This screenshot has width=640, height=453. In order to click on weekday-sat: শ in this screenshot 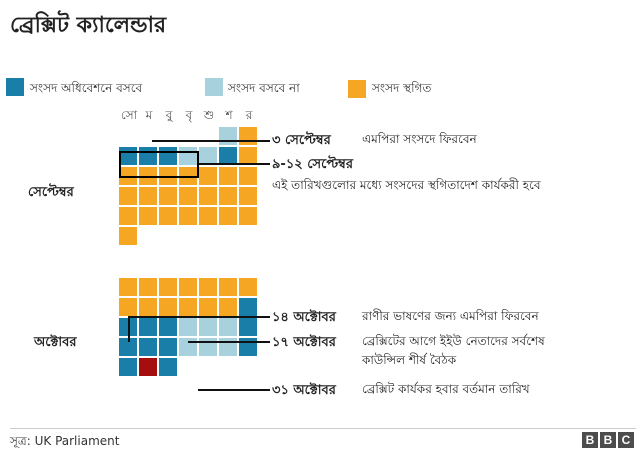, I will do `click(229, 115)`.